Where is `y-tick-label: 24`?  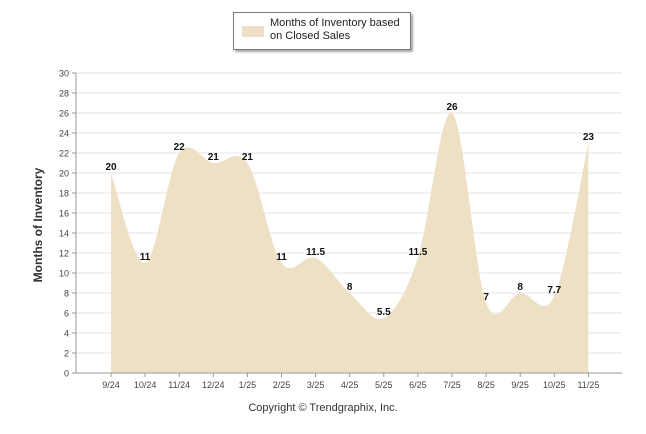 y-tick-label: 24 is located at coordinates (64, 134).